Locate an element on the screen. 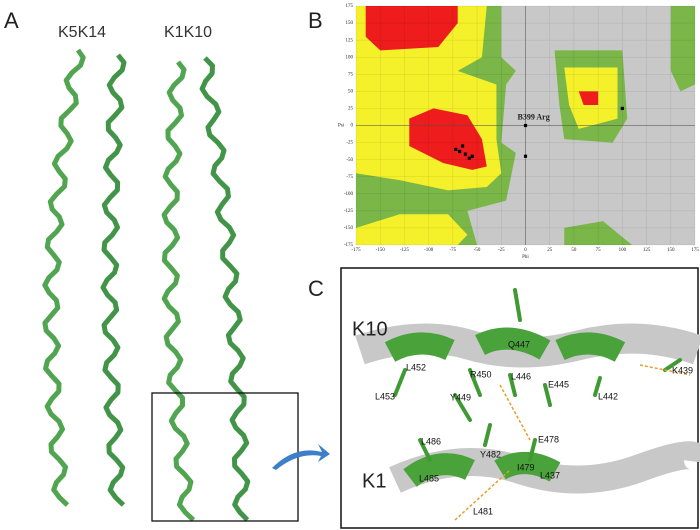 The width and height of the screenshot is (700, 530). annotation: B399 Arg is located at coordinates (534, 116).